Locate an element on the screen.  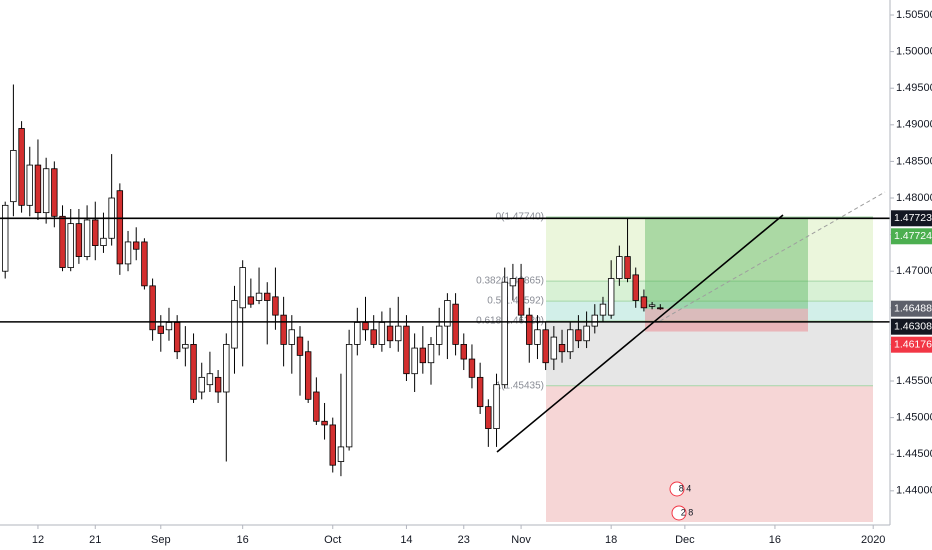
price-tag-label: 1.47723 is located at coordinates (913, 218).